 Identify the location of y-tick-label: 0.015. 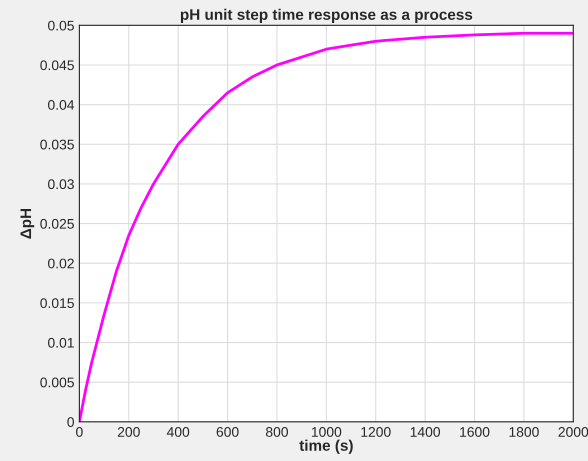
(57, 303).